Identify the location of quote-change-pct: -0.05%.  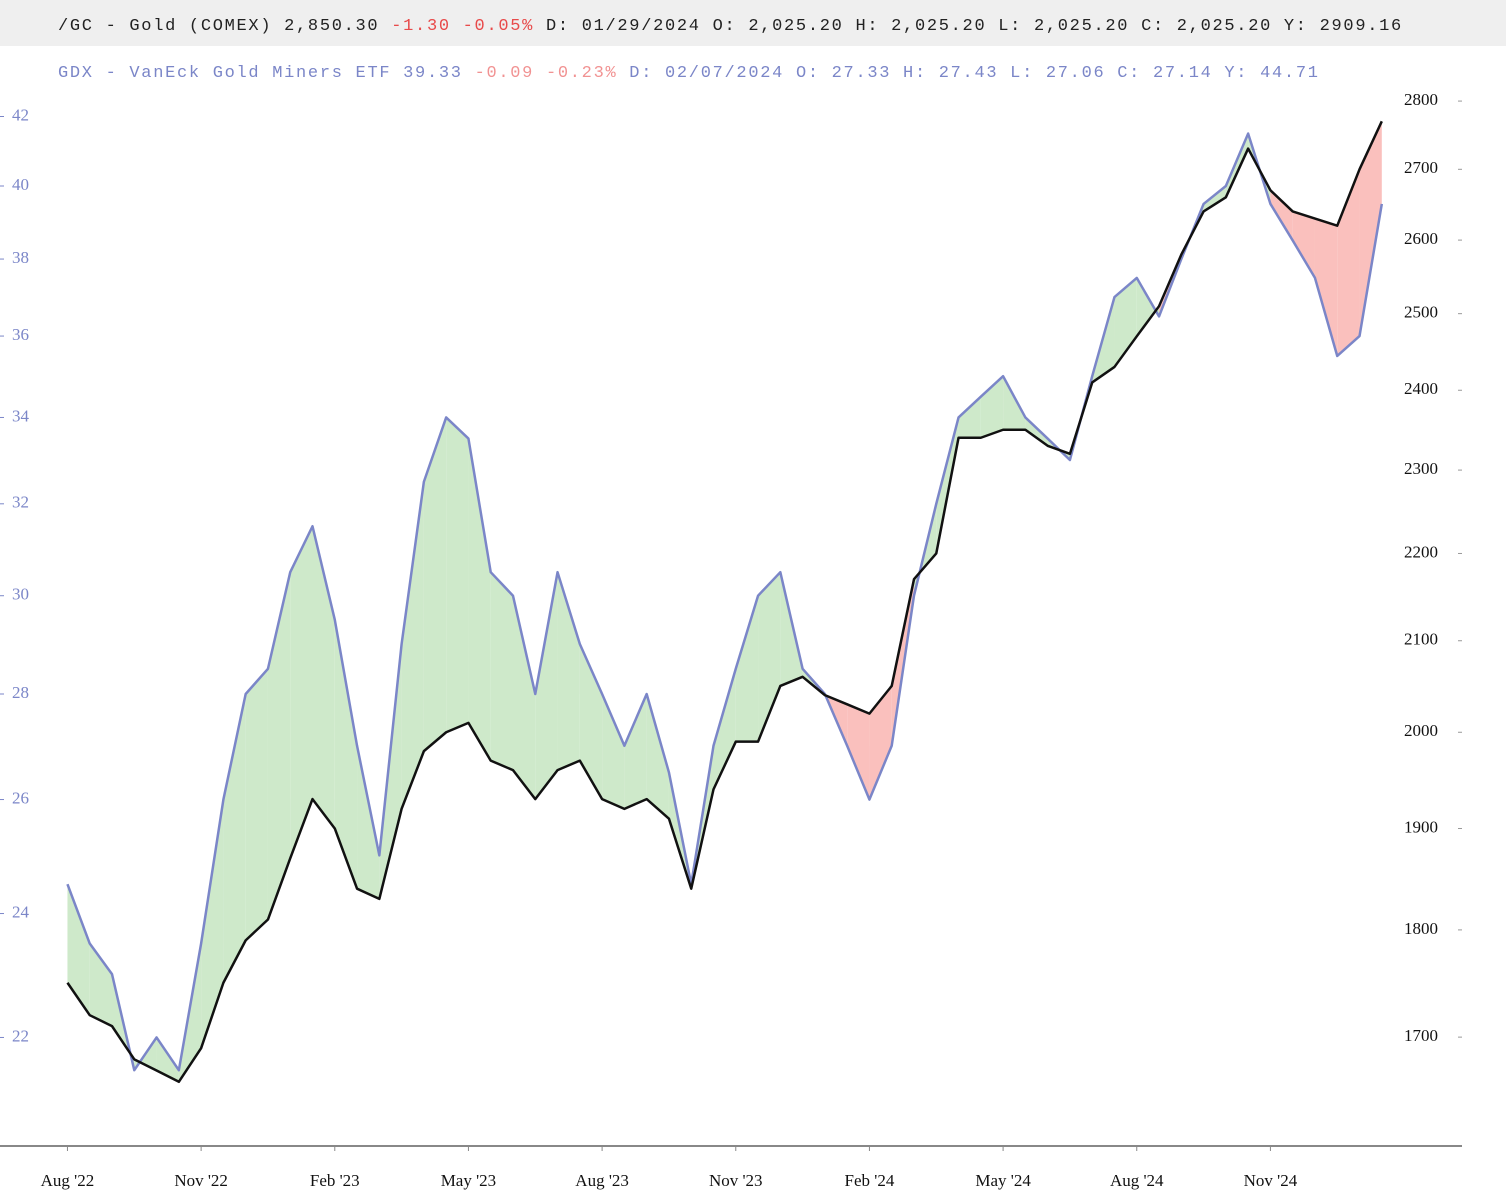
(498, 26).